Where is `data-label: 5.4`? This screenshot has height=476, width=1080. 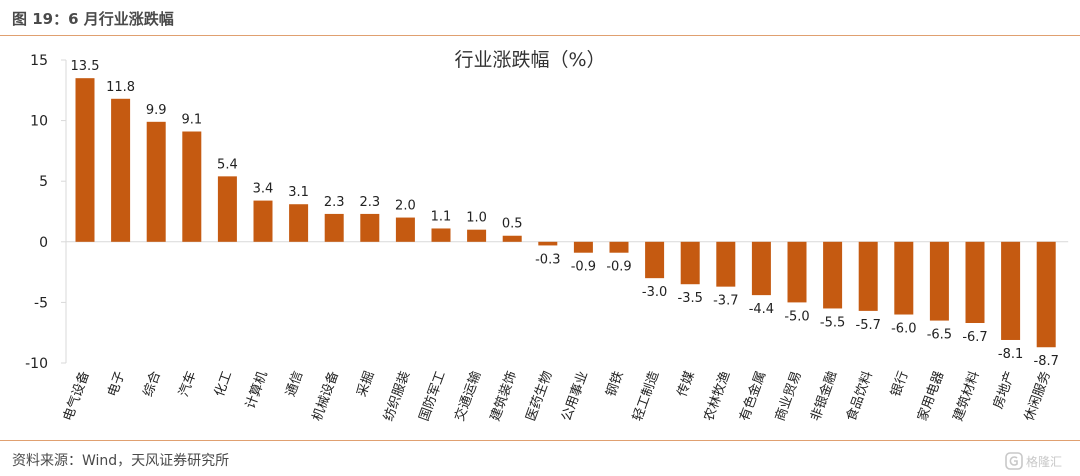 data-label: 5.4 is located at coordinates (227, 164).